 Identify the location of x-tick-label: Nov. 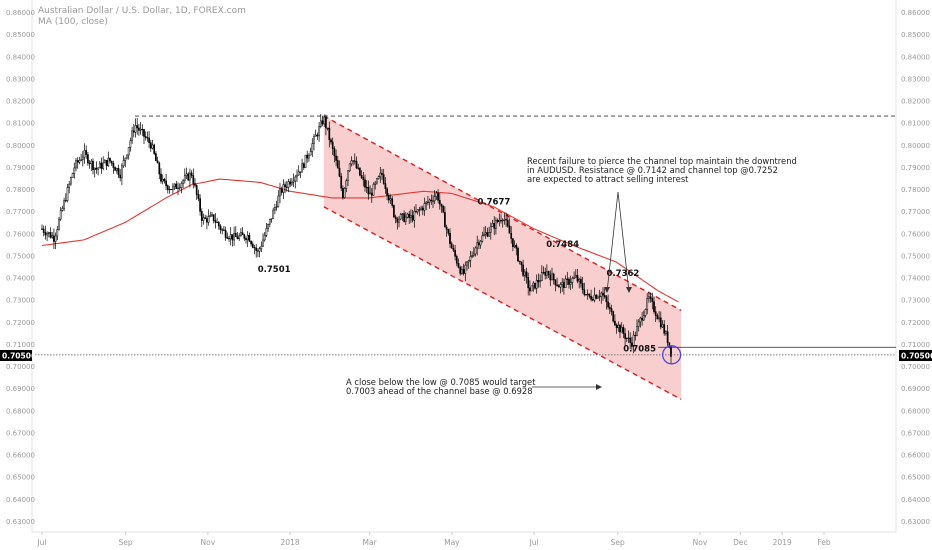
(208, 542).